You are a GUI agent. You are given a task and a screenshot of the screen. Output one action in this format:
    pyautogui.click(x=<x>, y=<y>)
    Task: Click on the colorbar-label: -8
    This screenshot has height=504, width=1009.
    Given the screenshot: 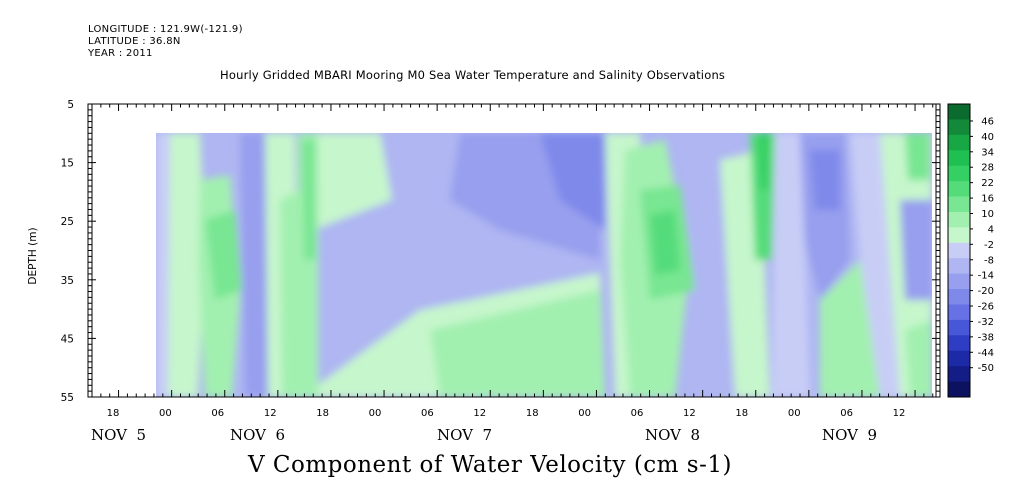 What is the action you would take?
    pyautogui.click(x=989, y=260)
    